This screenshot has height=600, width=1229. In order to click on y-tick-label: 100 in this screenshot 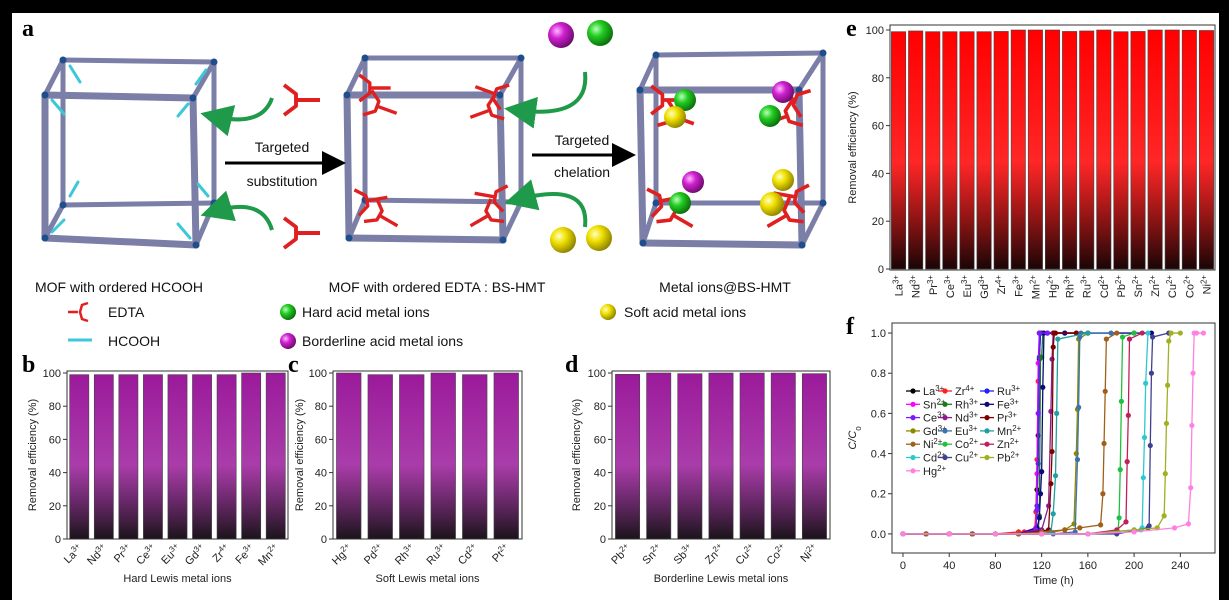, I will do `click(597, 374)`.